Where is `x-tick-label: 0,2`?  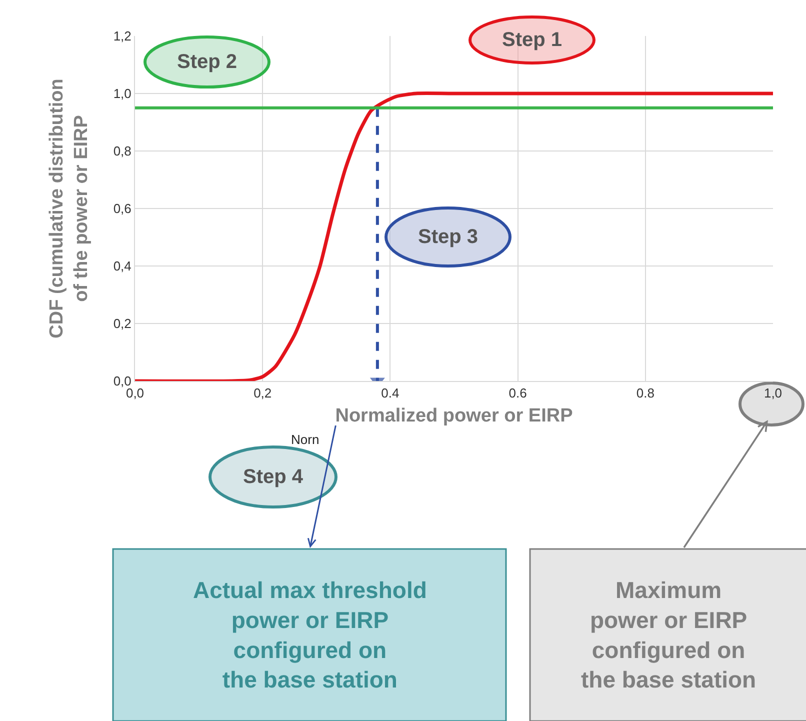
x-tick-label: 0,2 is located at coordinates (263, 393).